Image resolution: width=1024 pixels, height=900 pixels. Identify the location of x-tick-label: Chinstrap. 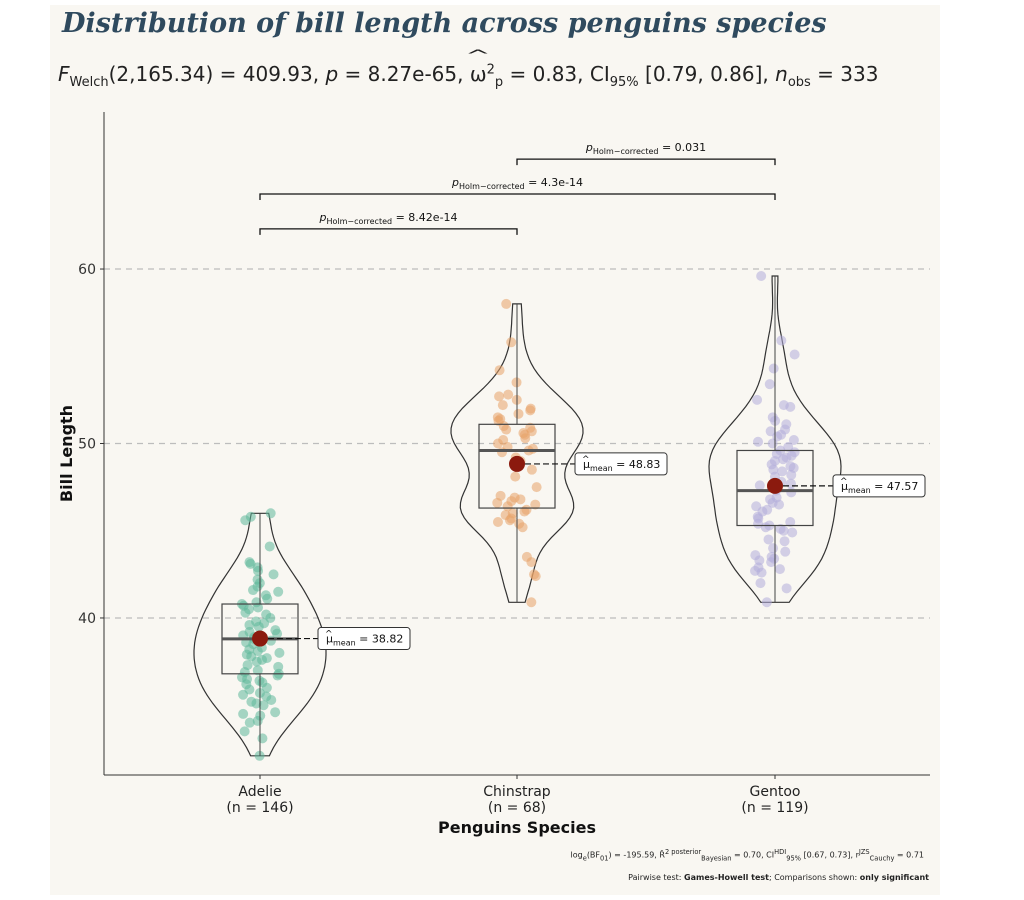
(517, 792).